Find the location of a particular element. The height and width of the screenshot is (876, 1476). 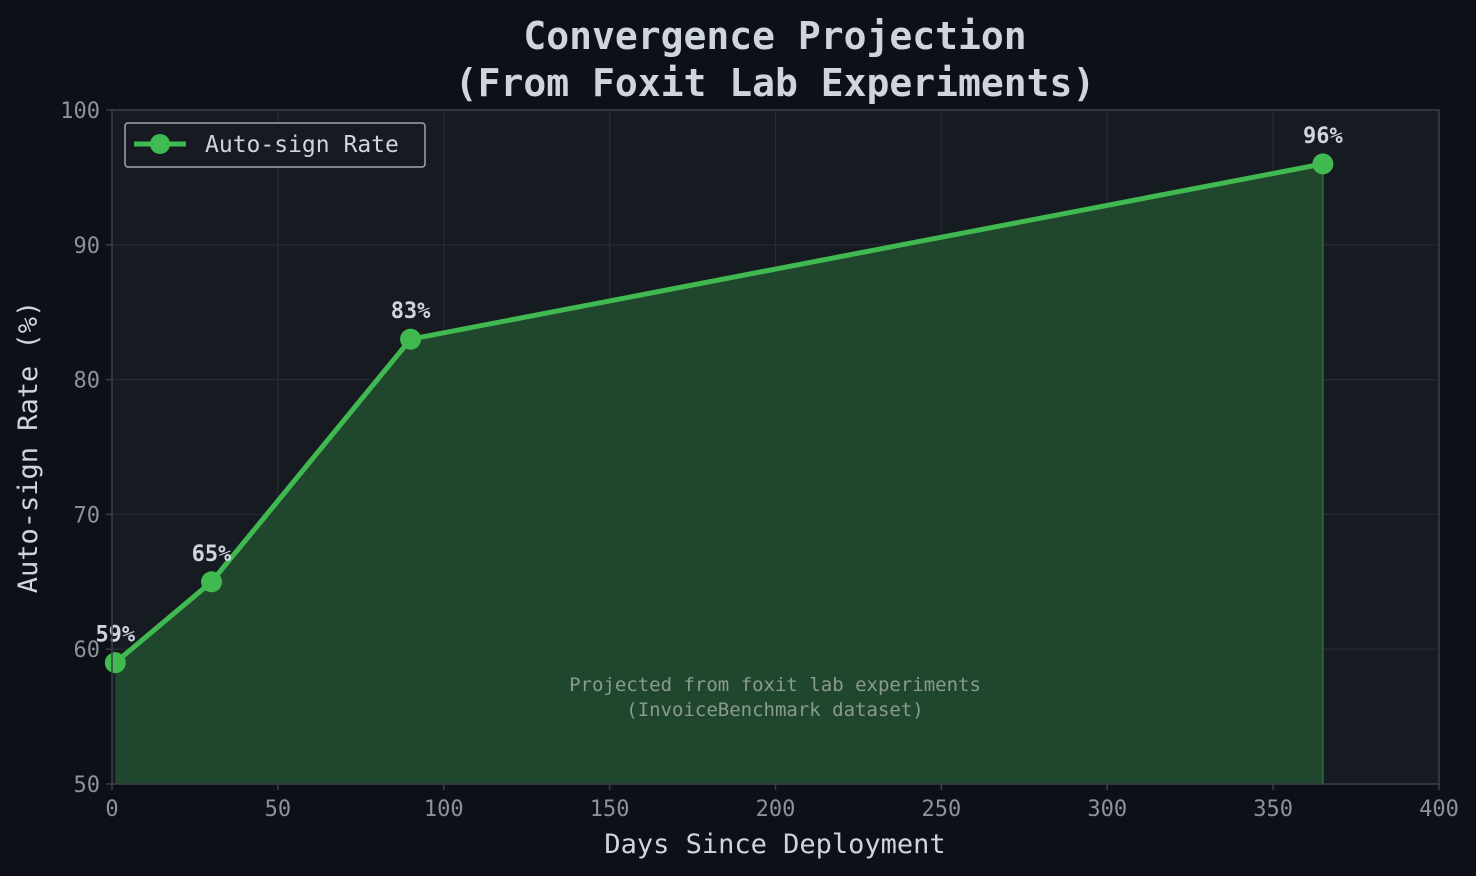

y-tick-label: 90 is located at coordinates (87, 246).